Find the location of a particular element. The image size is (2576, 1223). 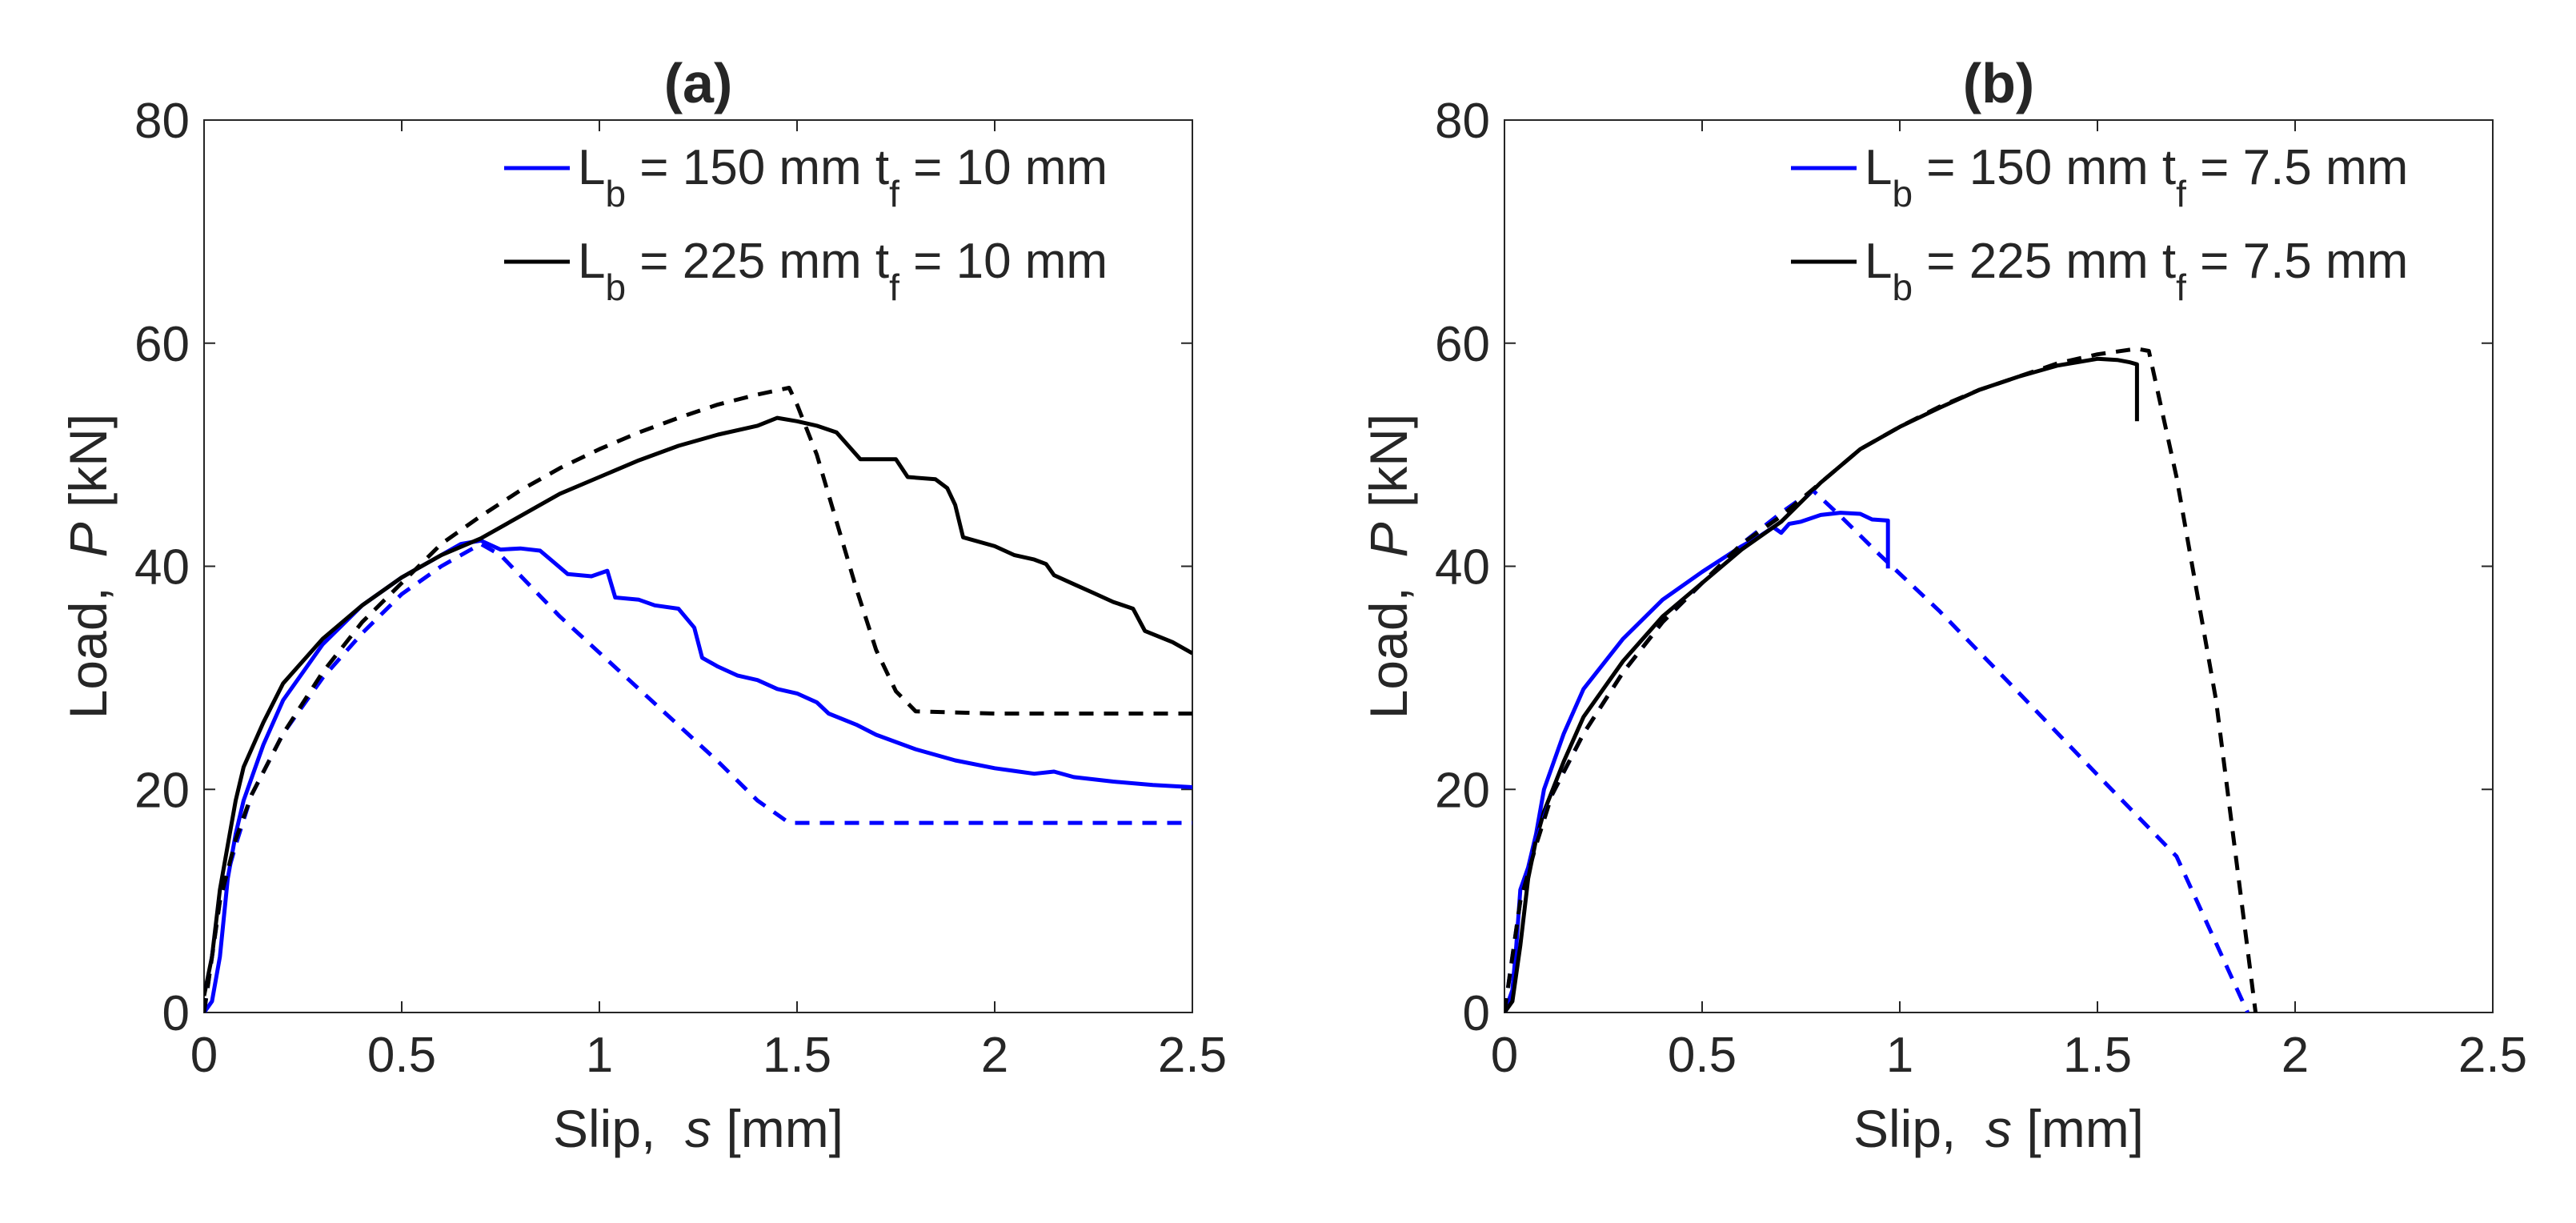

legend-label-1: Lb = 225 mm tf = 10 mm is located at coordinates (843, 271).